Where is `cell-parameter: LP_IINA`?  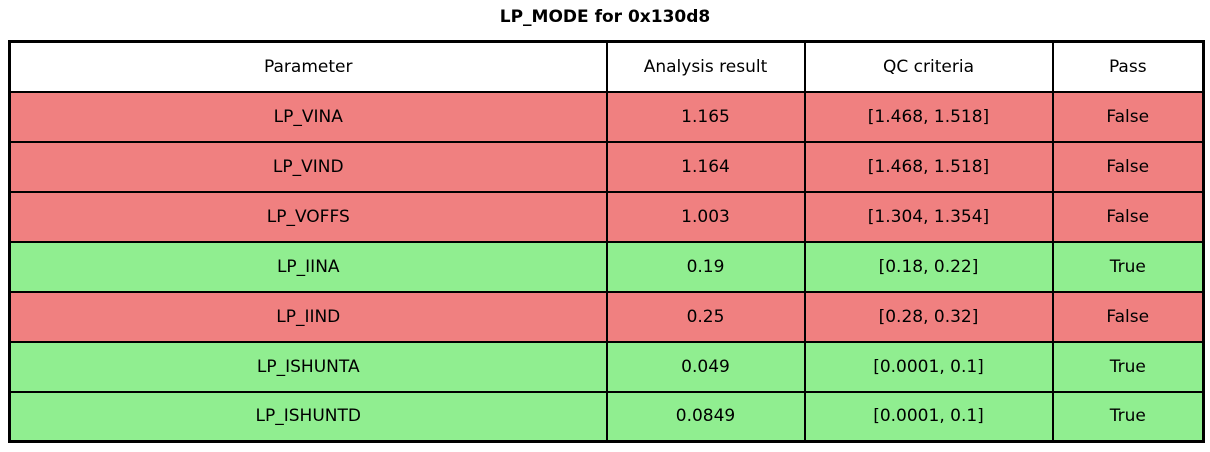
cell-parameter: LP_IINA is located at coordinates (308, 266).